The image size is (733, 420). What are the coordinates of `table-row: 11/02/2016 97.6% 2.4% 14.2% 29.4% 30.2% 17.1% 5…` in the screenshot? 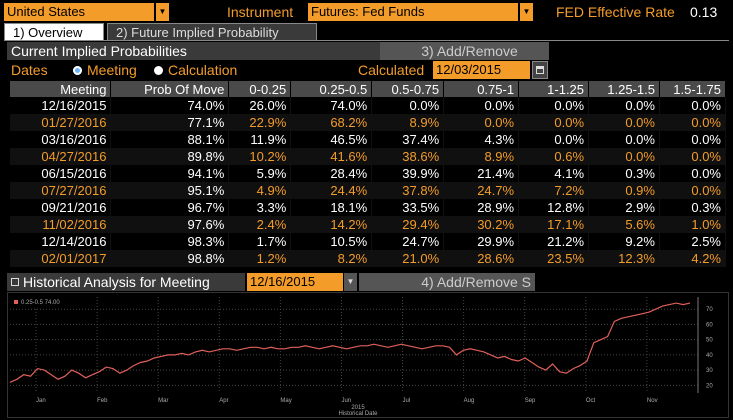 It's located at (368, 224).